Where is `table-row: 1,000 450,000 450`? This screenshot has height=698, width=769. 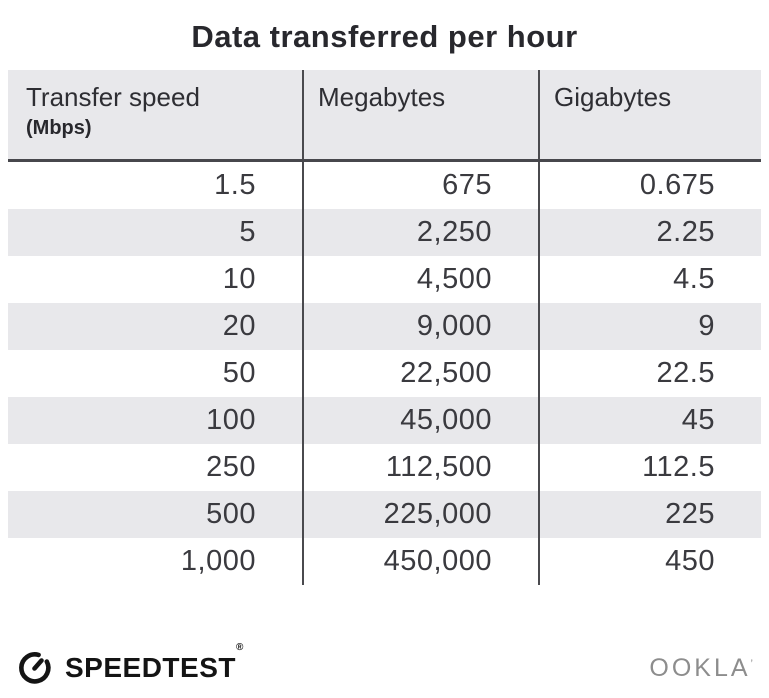
table-row: 1,000 450,000 450 is located at coordinates (384, 561).